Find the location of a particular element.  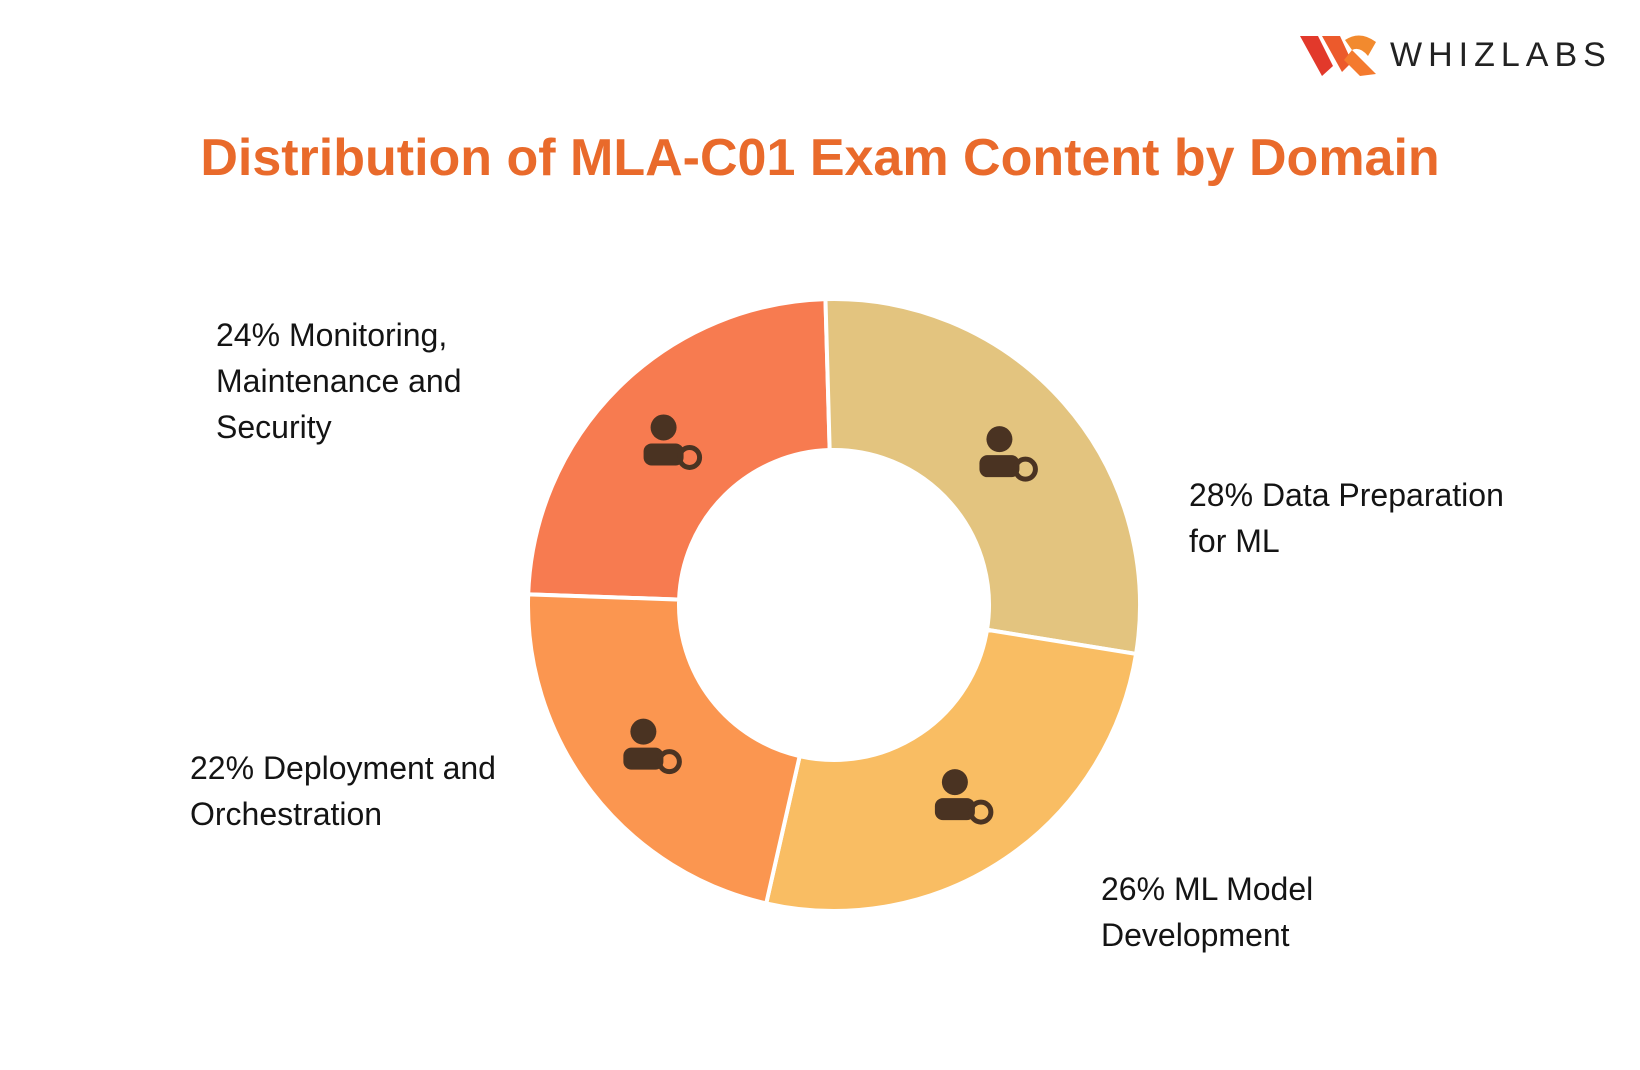

value-label: 26% is located at coordinates (1133, 889).